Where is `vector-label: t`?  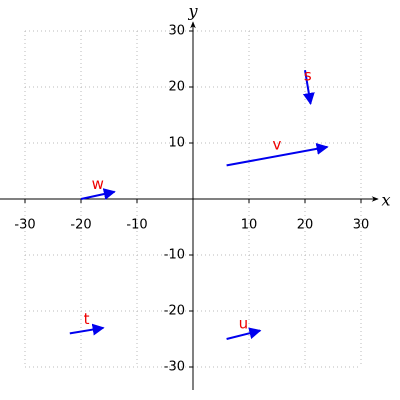 vector-label: t is located at coordinates (87, 319).